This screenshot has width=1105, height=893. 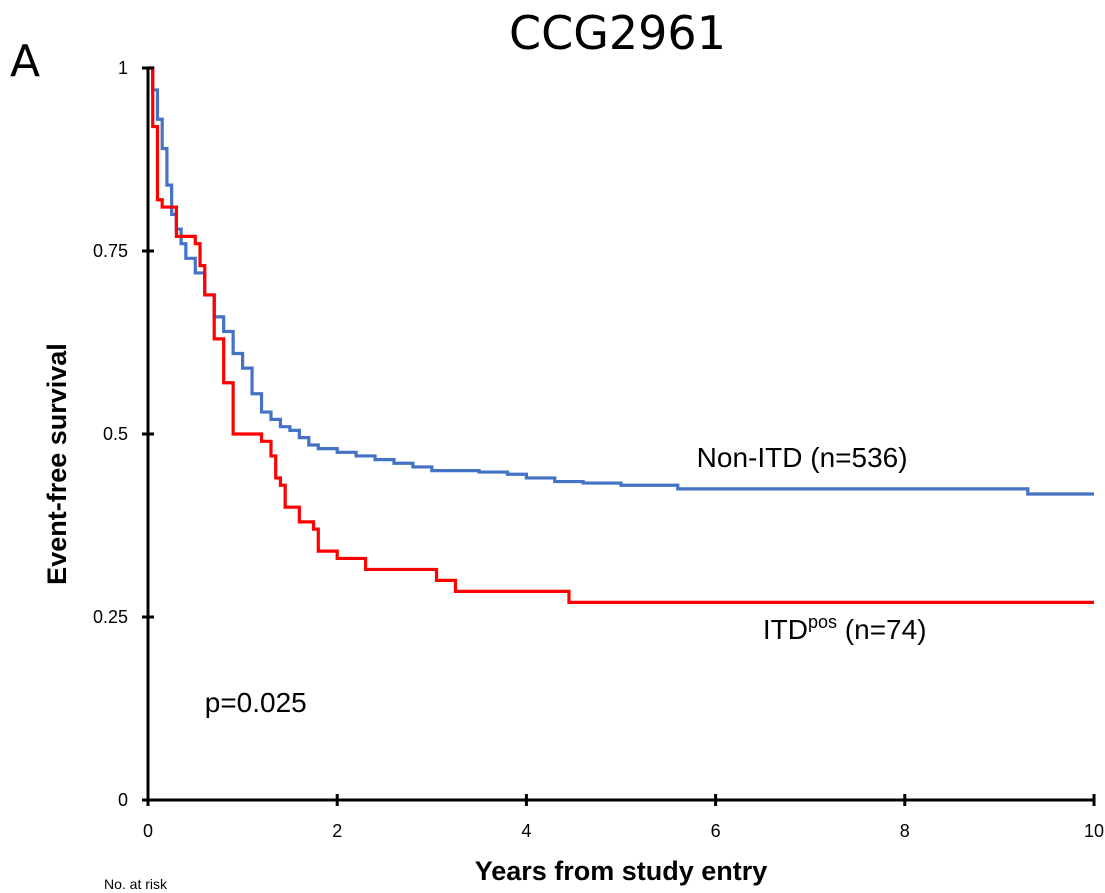 What do you see at coordinates (123, 800) in the screenshot?
I see `y-tick-label: 0` at bounding box center [123, 800].